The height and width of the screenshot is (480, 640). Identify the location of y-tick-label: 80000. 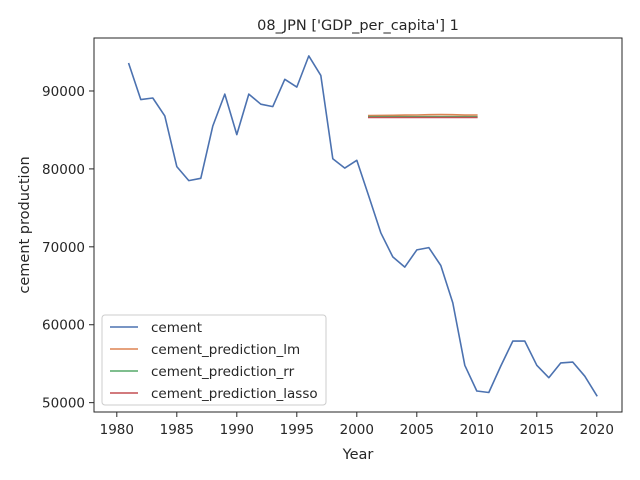
(63, 170).